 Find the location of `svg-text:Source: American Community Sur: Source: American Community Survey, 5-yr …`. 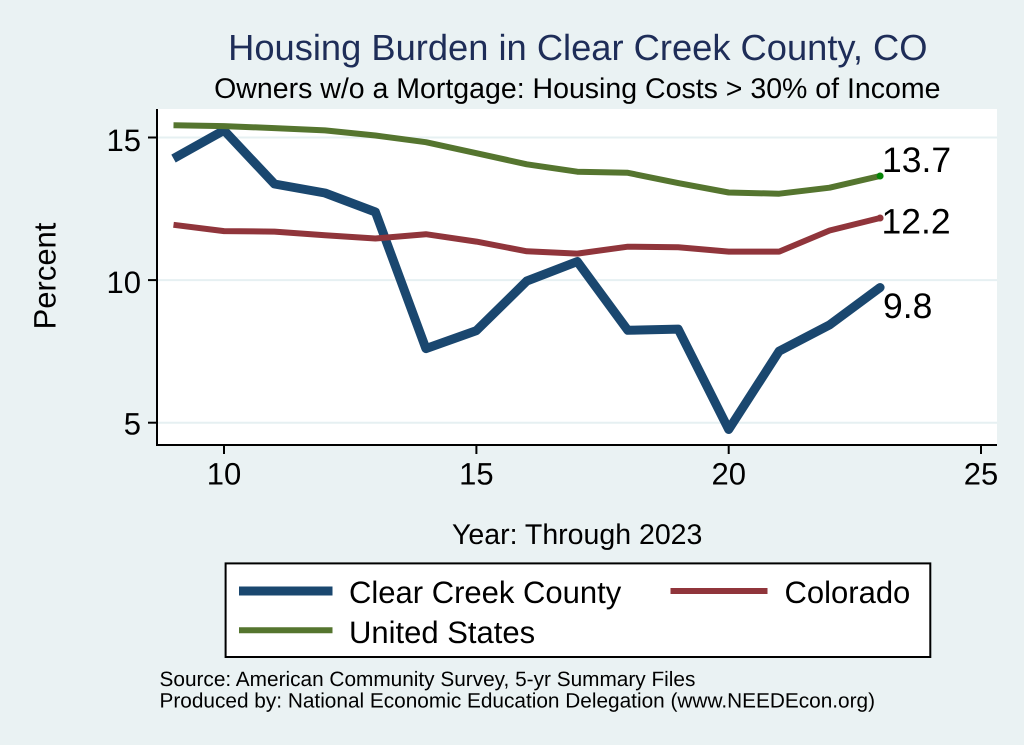

svg-text:Source: American Community Sur: Source: American Community Survey, 5-yr … is located at coordinates (428, 679).